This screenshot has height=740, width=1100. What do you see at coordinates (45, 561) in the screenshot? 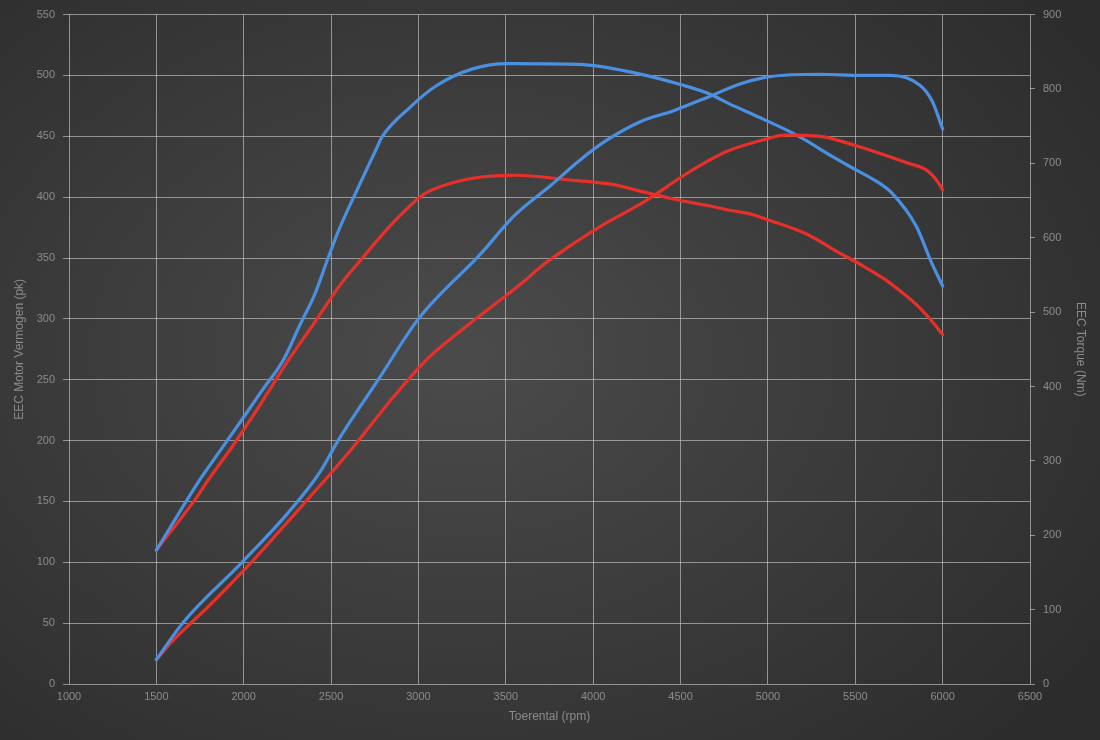
I see `y-tick-label: 100` at bounding box center [45, 561].